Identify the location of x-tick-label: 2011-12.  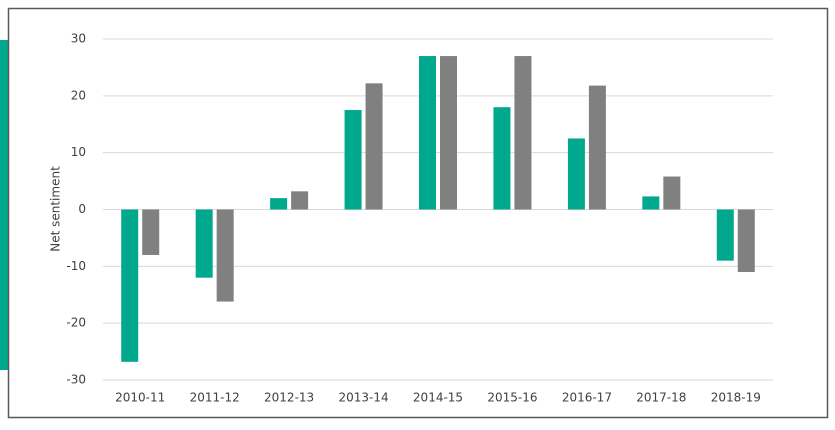
(215, 398).